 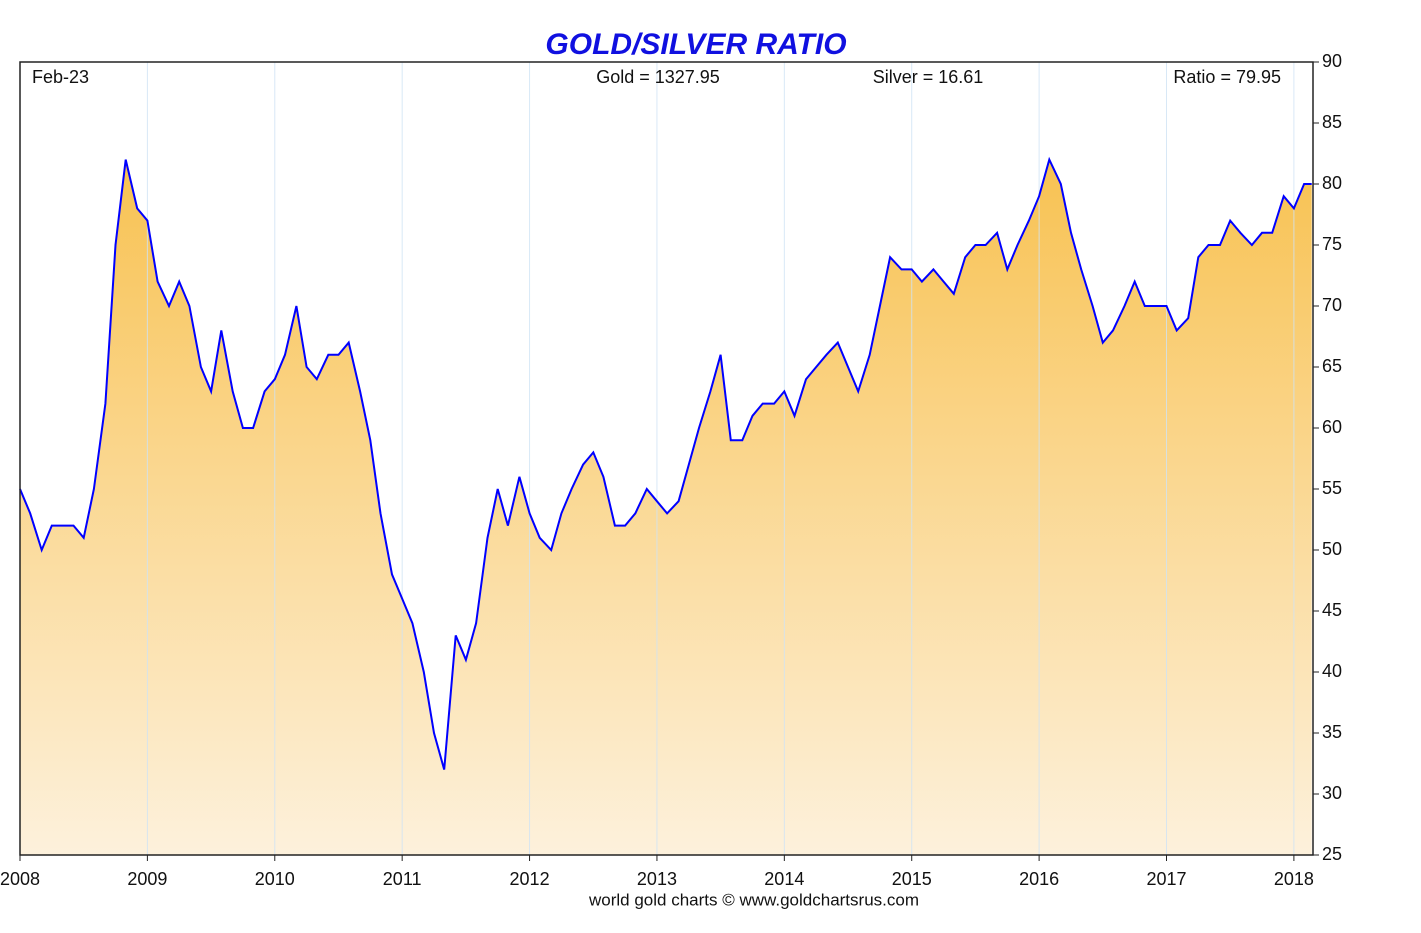 What do you see at coordinates (658, 77) in the screenshot?
I see `annotation: Gold = 1327.95` at bounding box center [658, 77].